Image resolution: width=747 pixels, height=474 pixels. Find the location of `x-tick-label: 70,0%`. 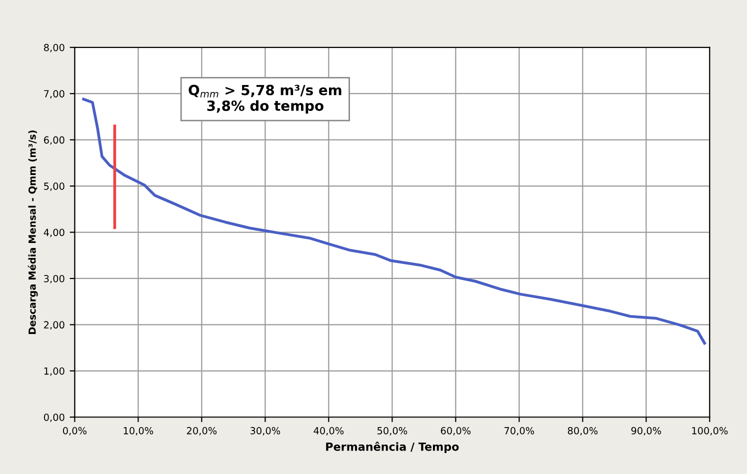

x-tick-label: 70,0% is located at coordinates (519, 431).